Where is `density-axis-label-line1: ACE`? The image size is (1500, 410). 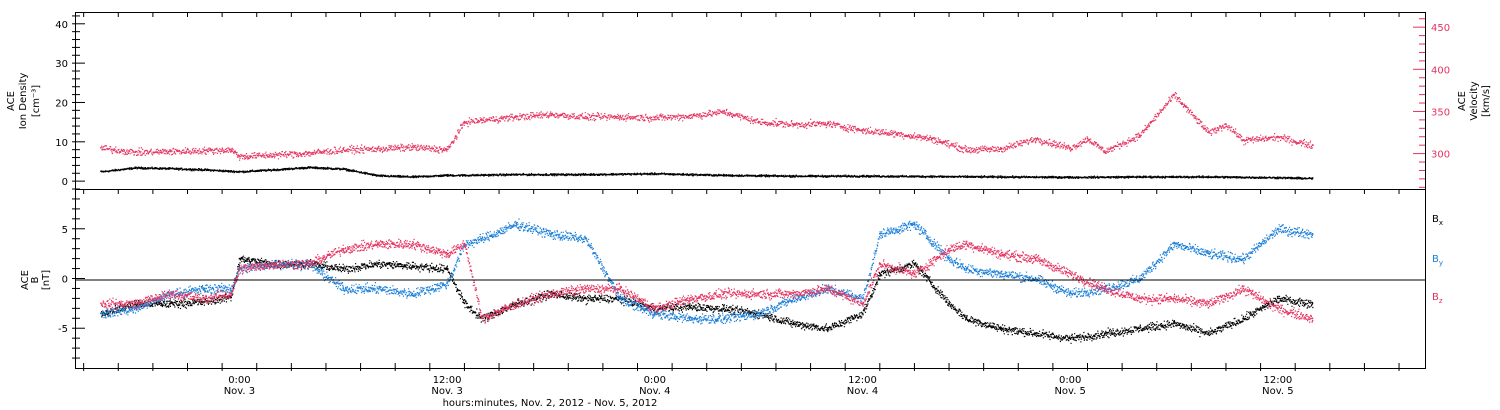 density-axis-label-line1: ACE is located at coordinates (11, 101).